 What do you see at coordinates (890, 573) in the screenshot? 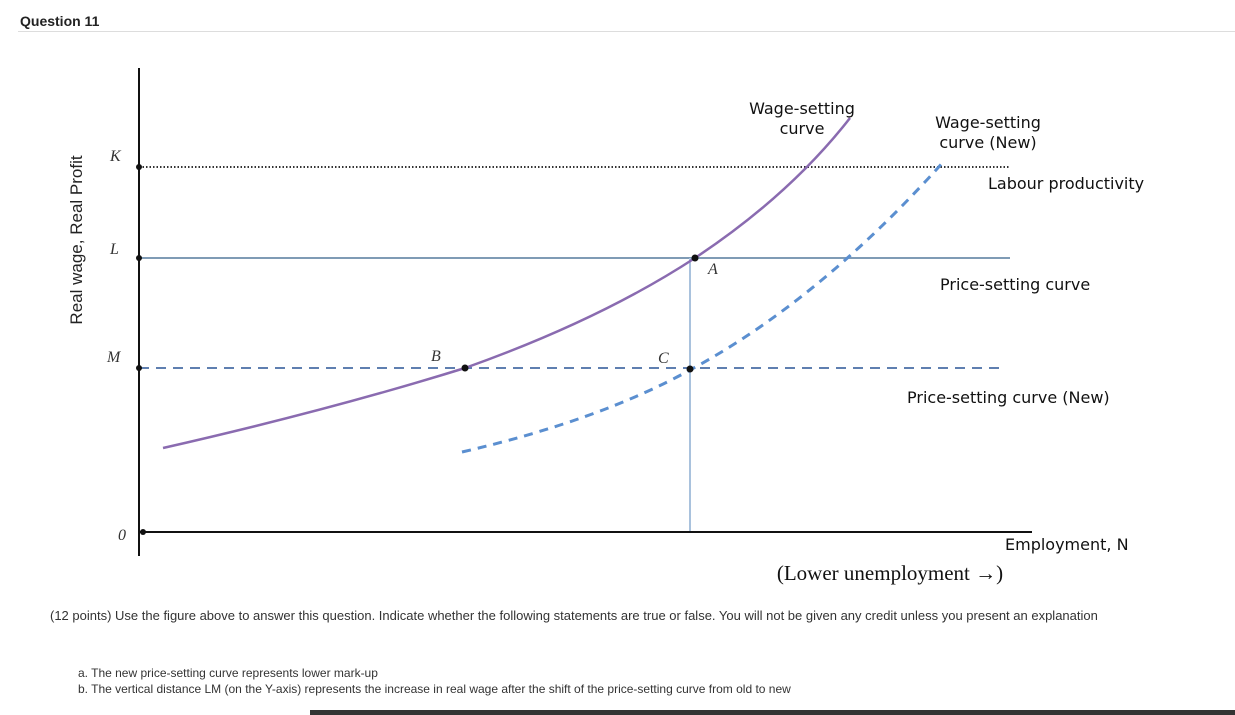
I see `x-axis-note: (Lower unemployment →)` at bounding box center [890, 573].